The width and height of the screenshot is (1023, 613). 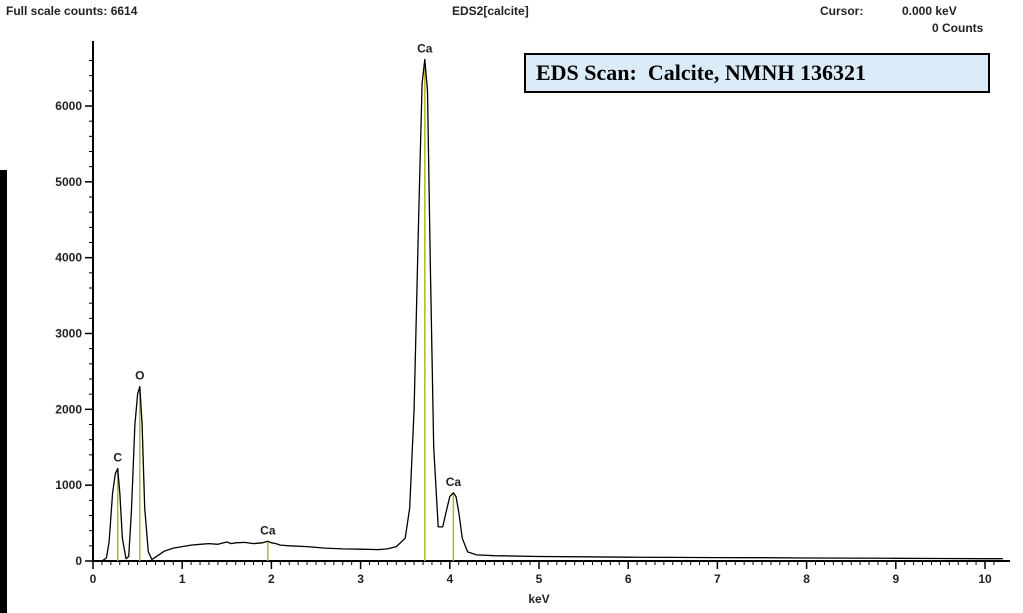 I want to click on x-tick-label: 3, so click(x=360, y=579).